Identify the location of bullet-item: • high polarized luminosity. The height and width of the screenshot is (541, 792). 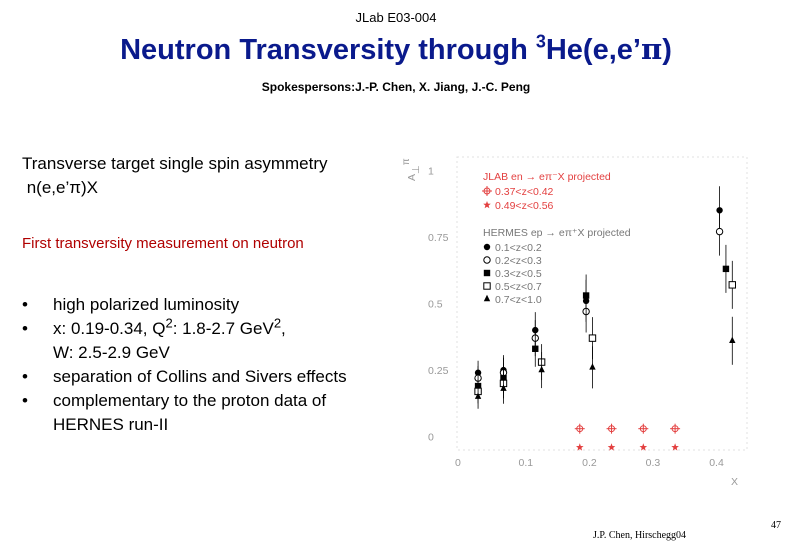
(217, 305).